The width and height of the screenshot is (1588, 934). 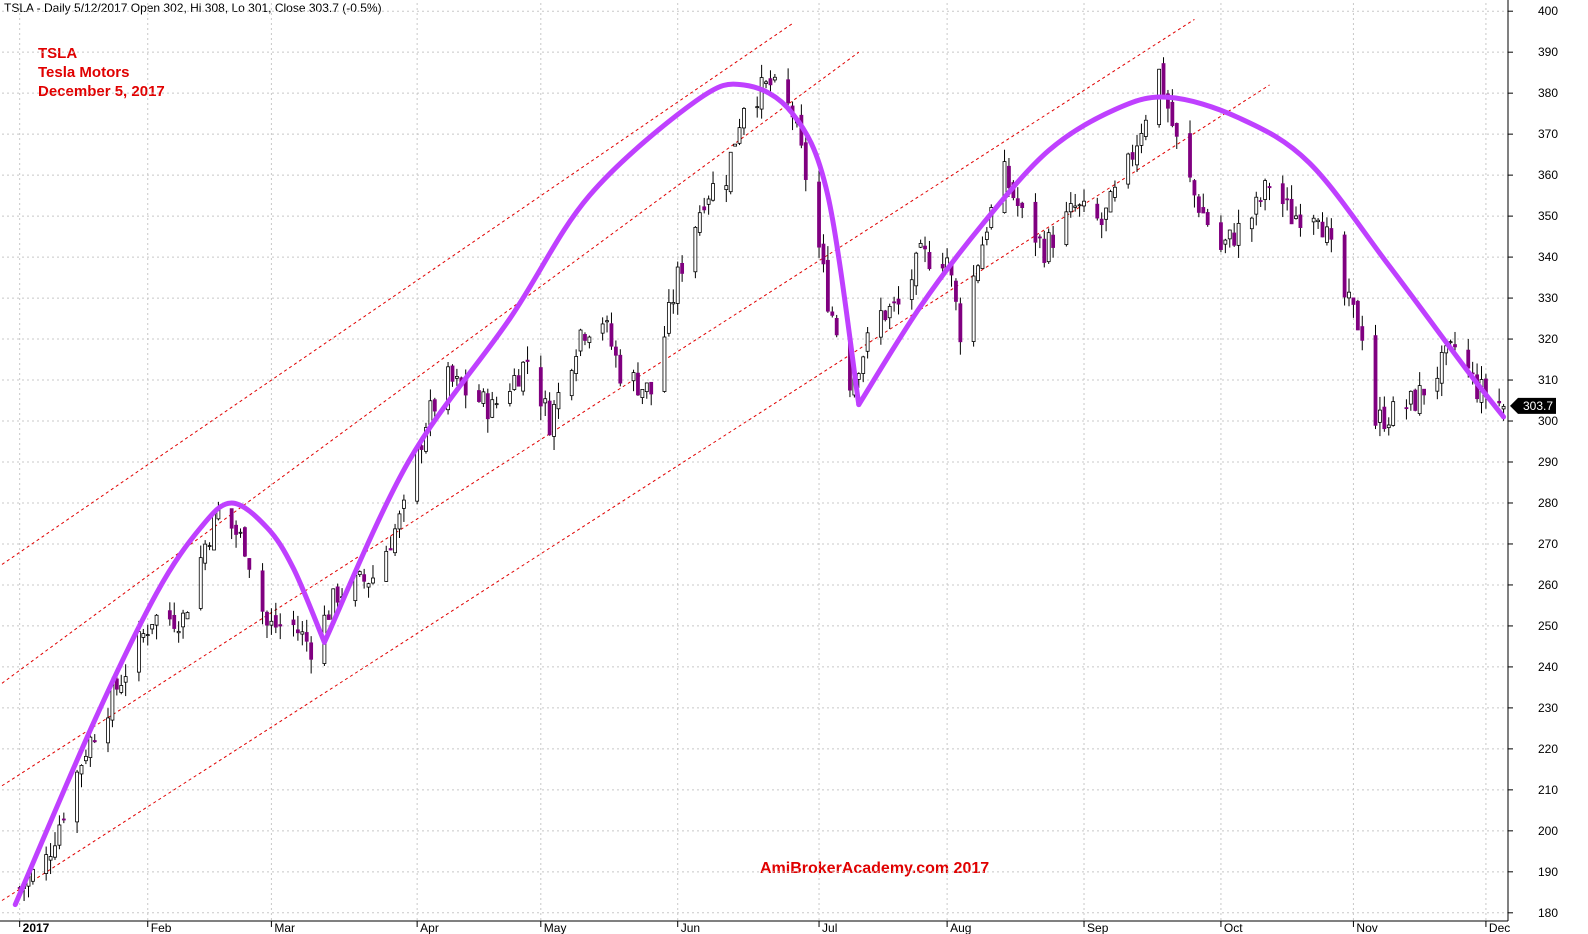 What do you see at coordinates (58, 53) in the screenshot?
I see `annotation-ticker: TSLA` at bounding box center [58, 53].